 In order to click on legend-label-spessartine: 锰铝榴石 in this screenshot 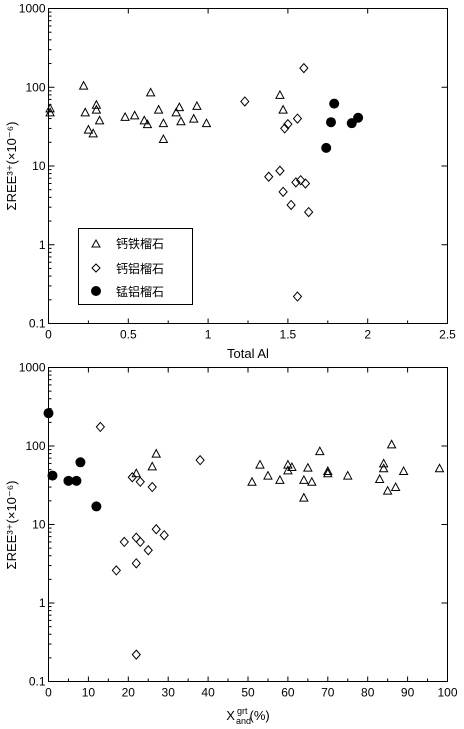, I will do `click(140, 291)`.